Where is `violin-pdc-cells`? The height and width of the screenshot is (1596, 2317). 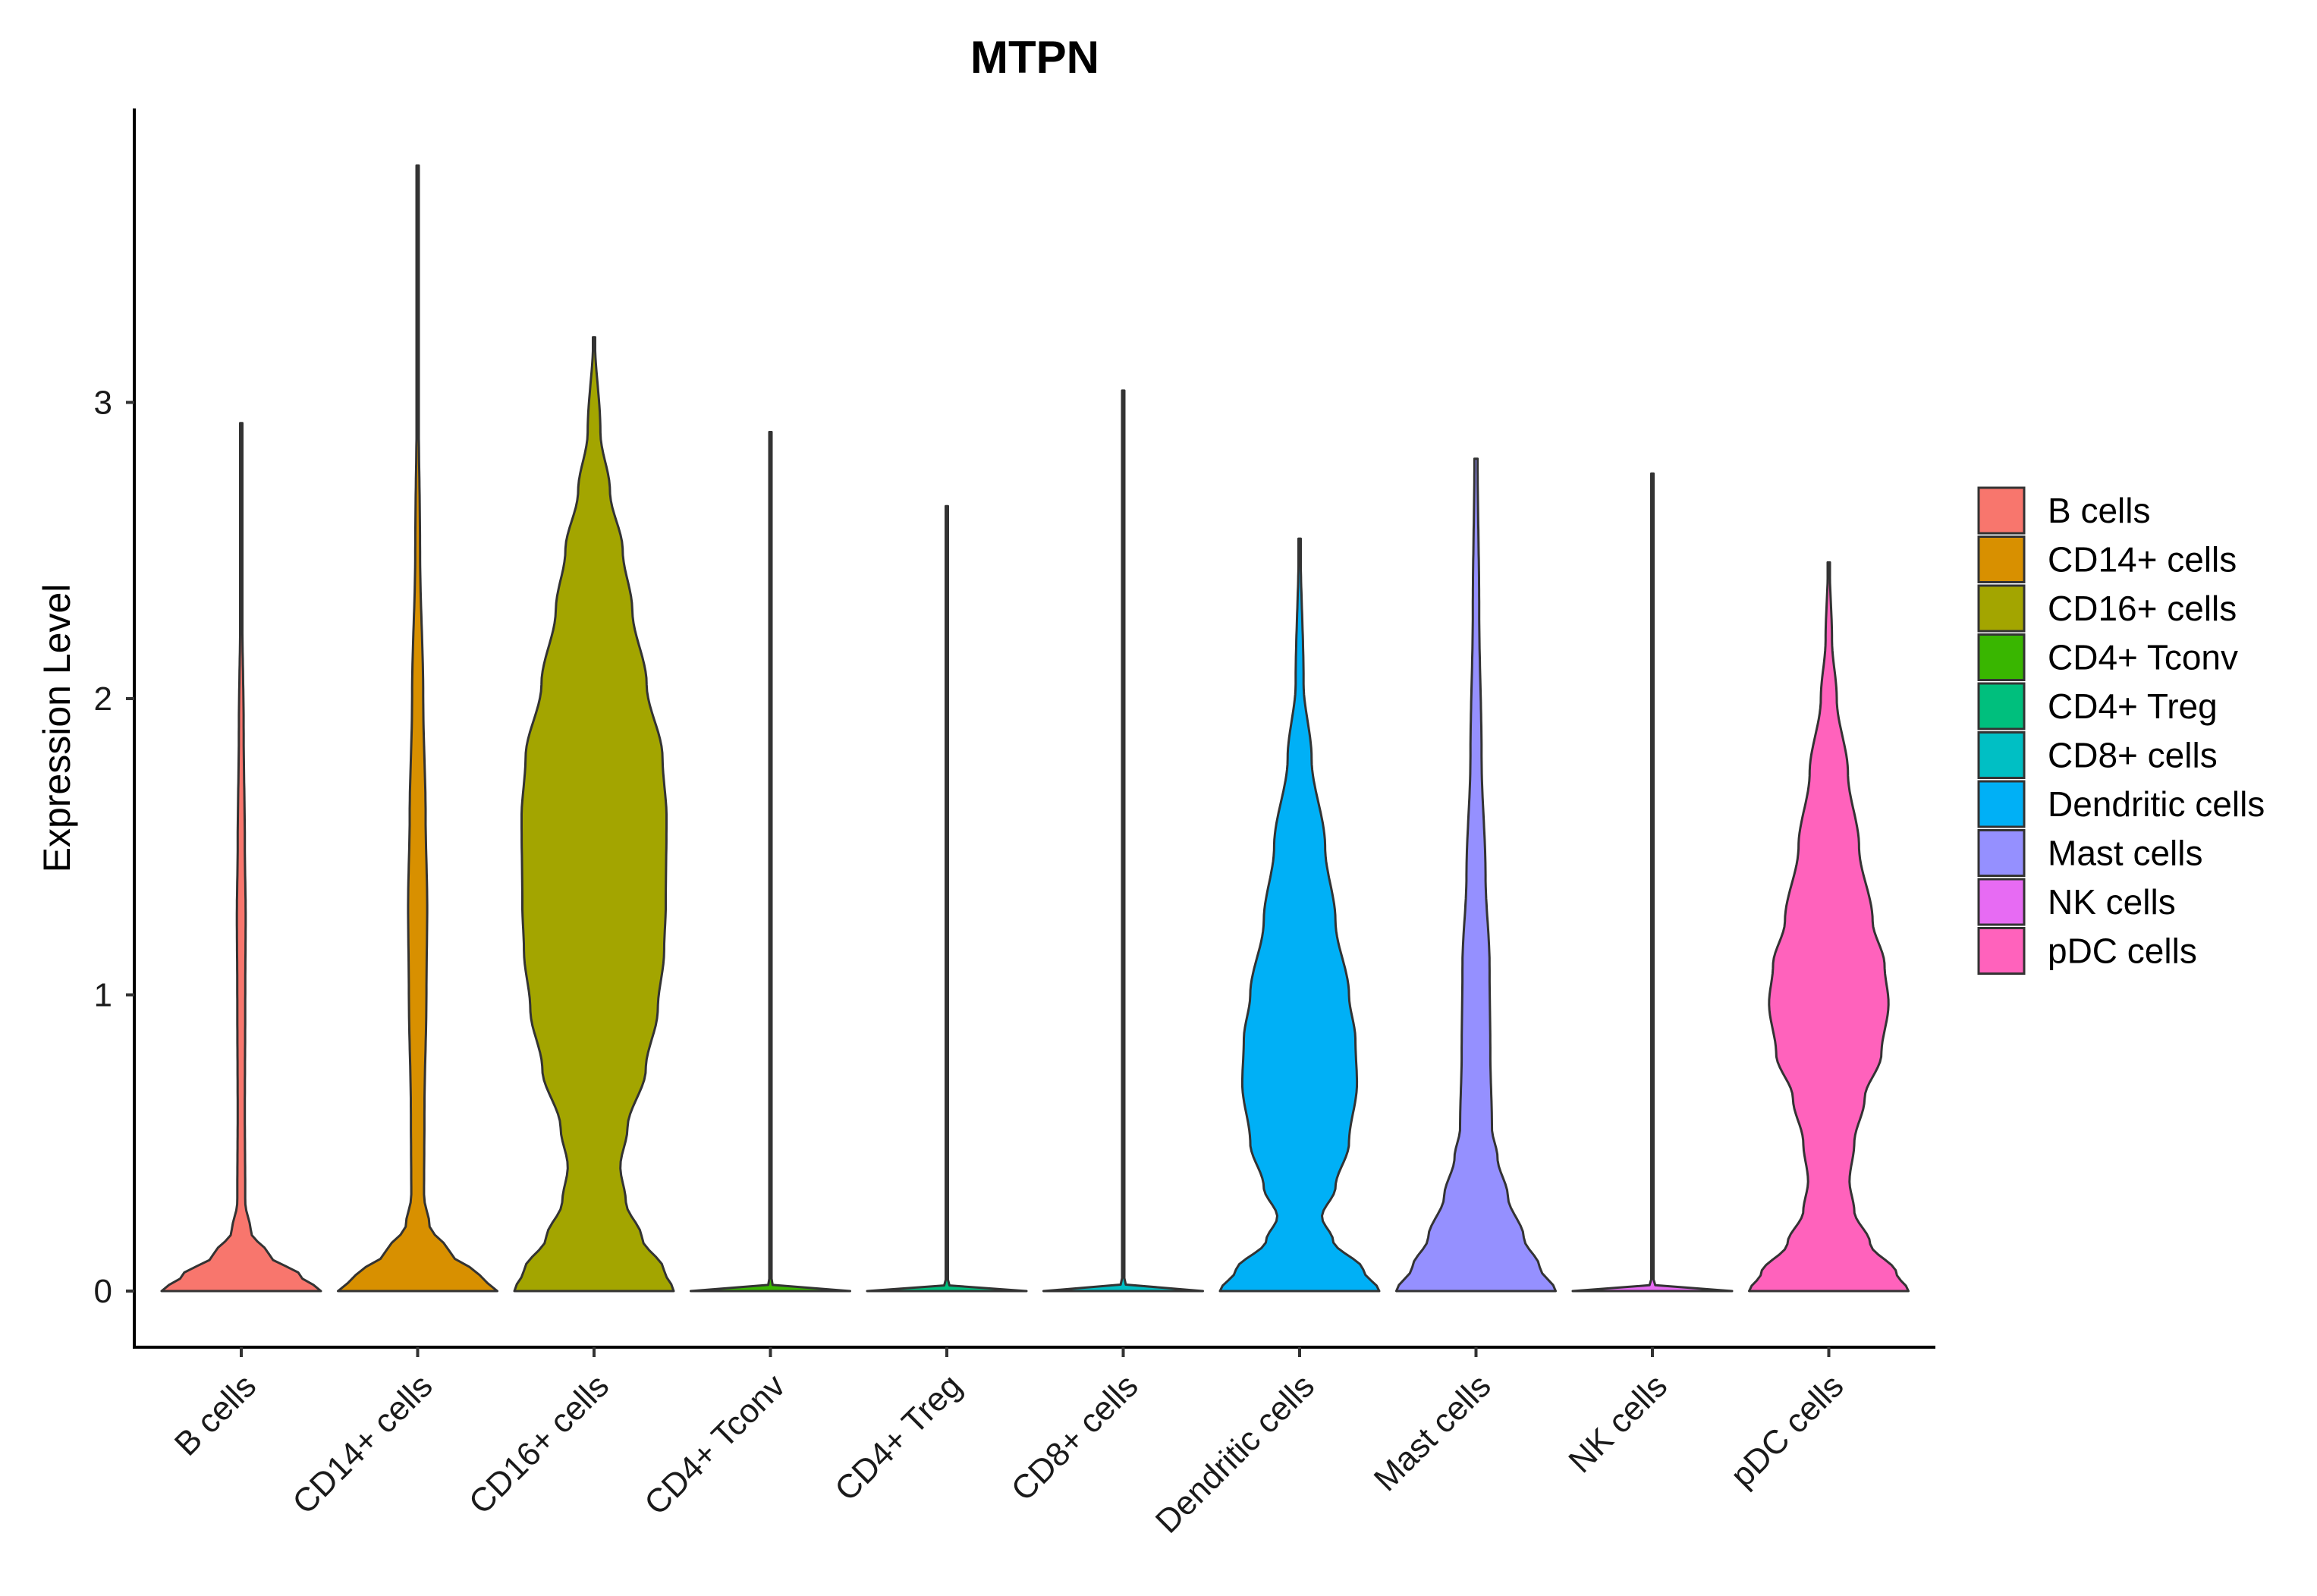
violin-pdc-cells is located at coordinates (1829, 927).